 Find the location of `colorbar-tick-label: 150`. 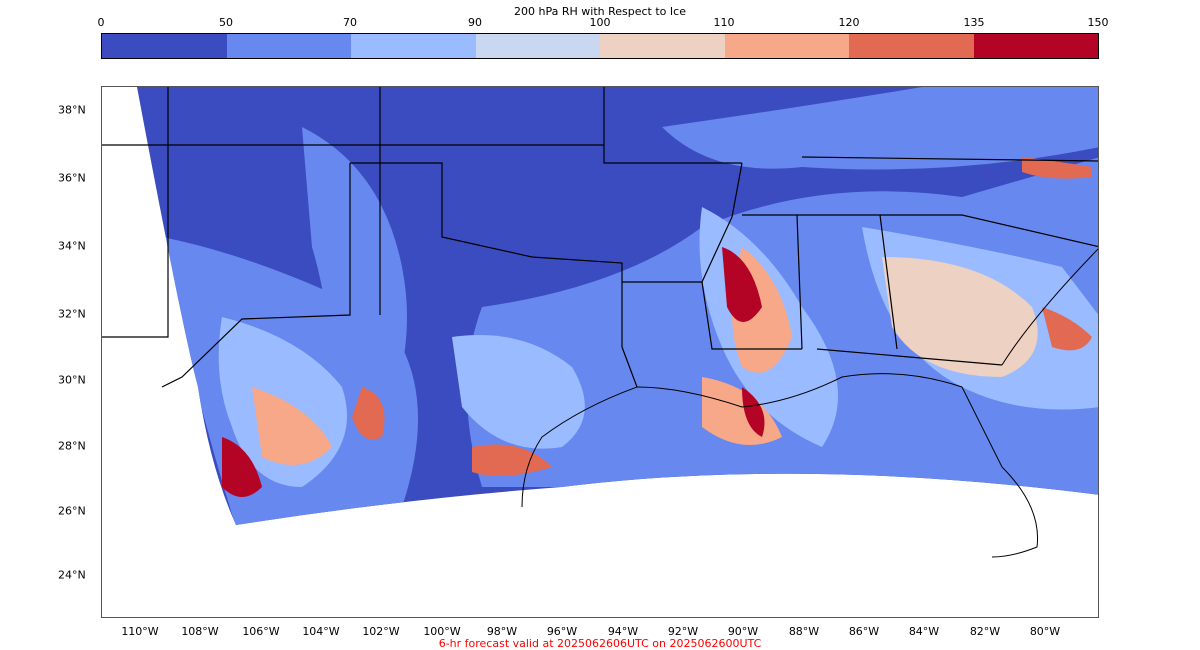

colorbar-tick-label: 150 is located at coordinates (1098, 22).